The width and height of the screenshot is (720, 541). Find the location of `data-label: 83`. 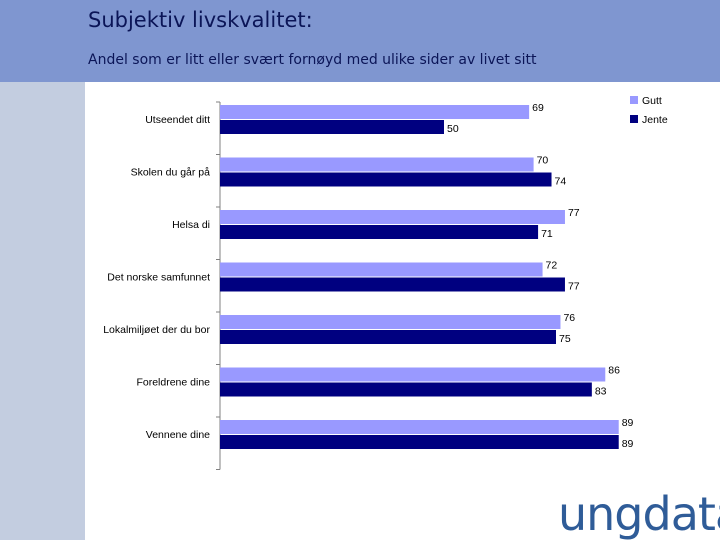

data-label: 83 is located at coordinates (601, 392).